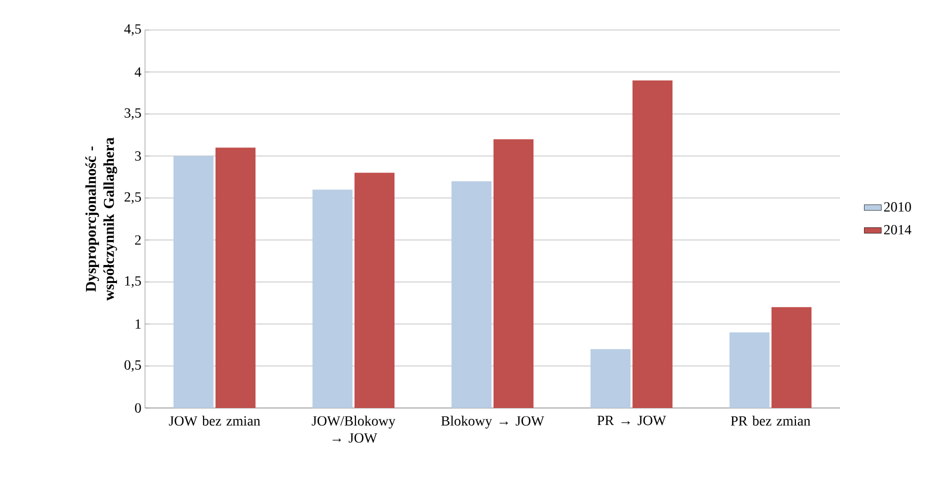  I want to click on legend-label: 2010, so click(897, 207).